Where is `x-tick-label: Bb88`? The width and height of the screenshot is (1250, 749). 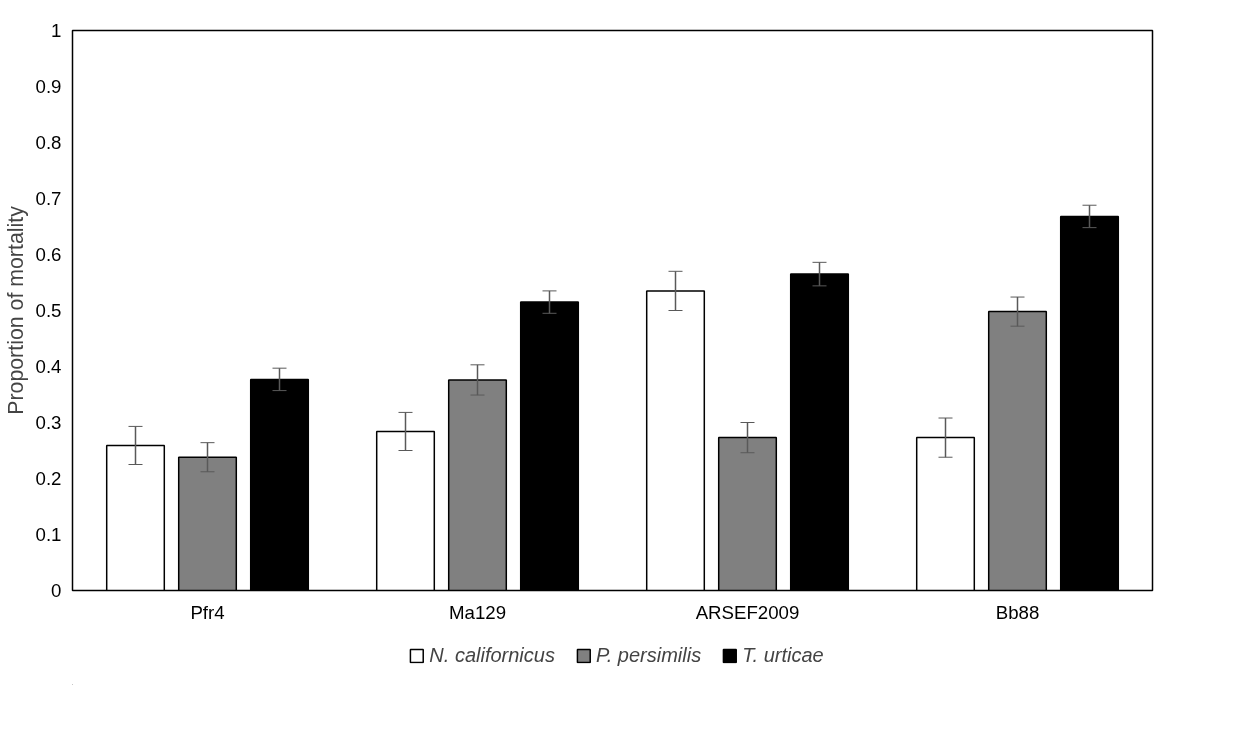 x-tick-label: Bb88 is located at coordinates (1017, 612).